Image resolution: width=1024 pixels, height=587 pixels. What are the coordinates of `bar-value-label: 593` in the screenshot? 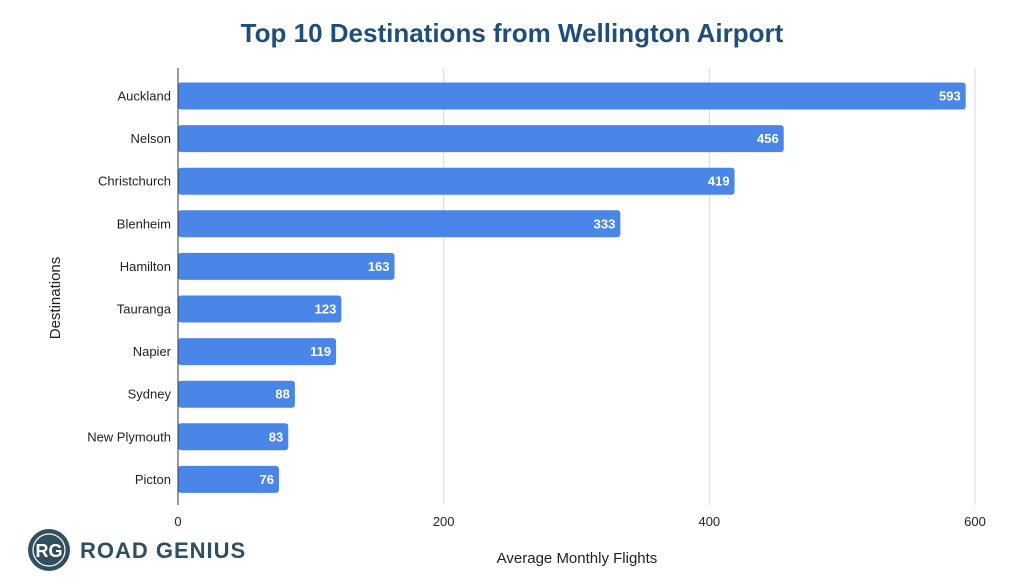 It's located at (950, 96).